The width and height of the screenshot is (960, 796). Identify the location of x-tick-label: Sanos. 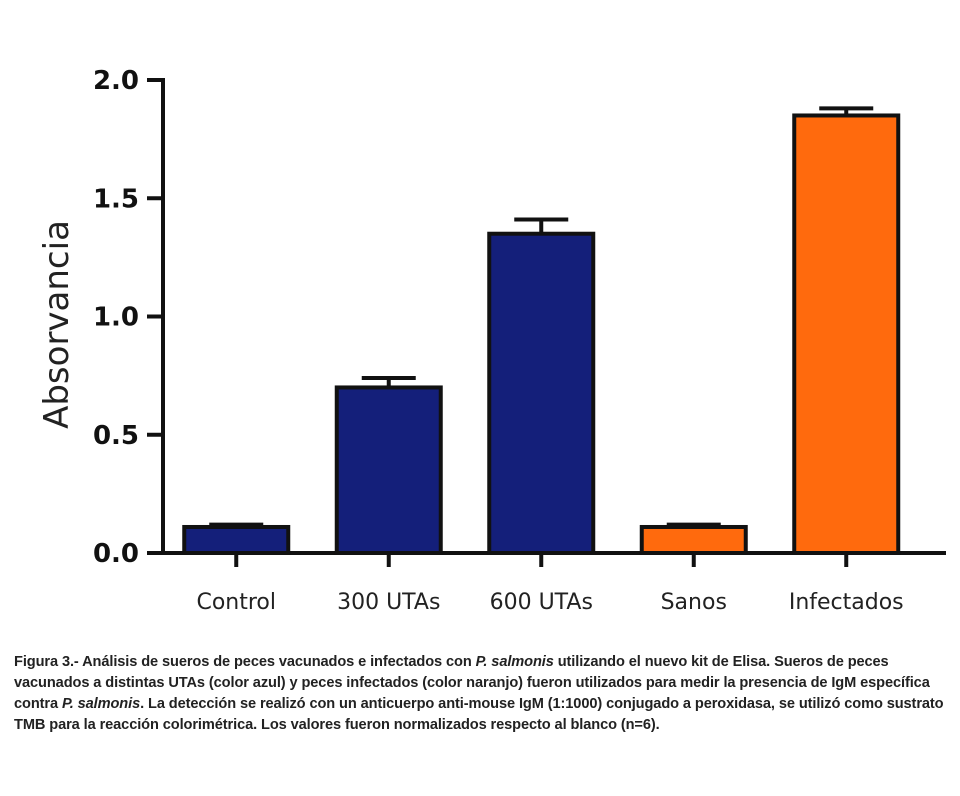
(694, 602).